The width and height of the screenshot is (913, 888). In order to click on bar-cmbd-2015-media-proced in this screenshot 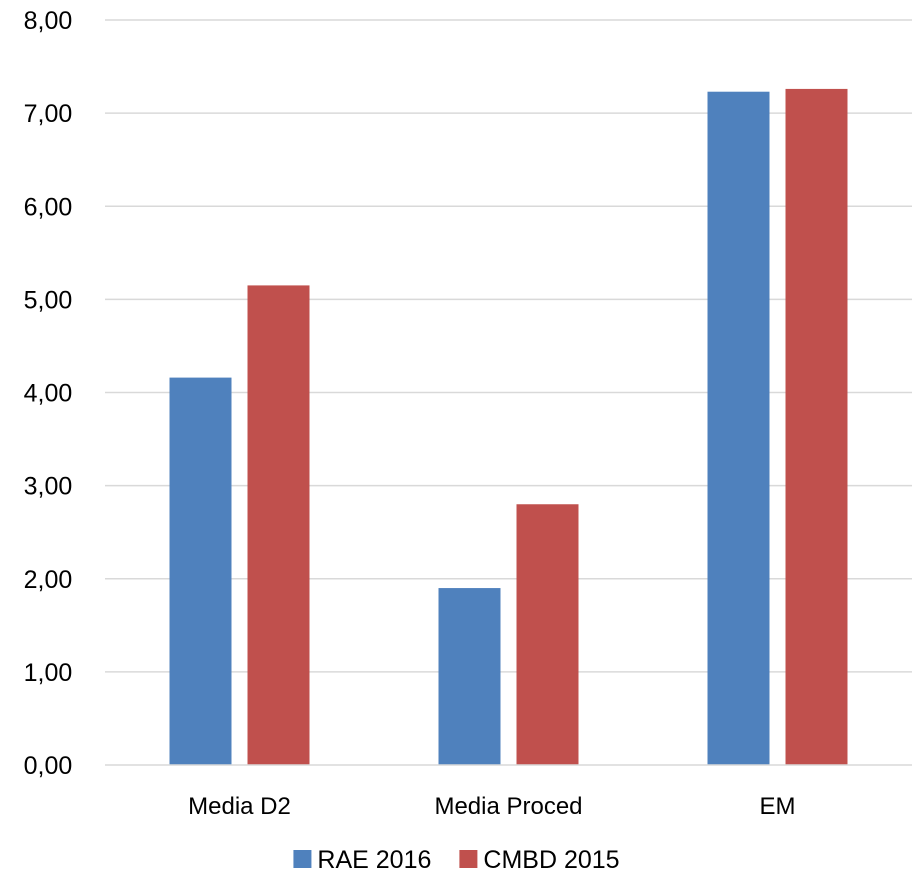, I will do `click(547, 634)`.